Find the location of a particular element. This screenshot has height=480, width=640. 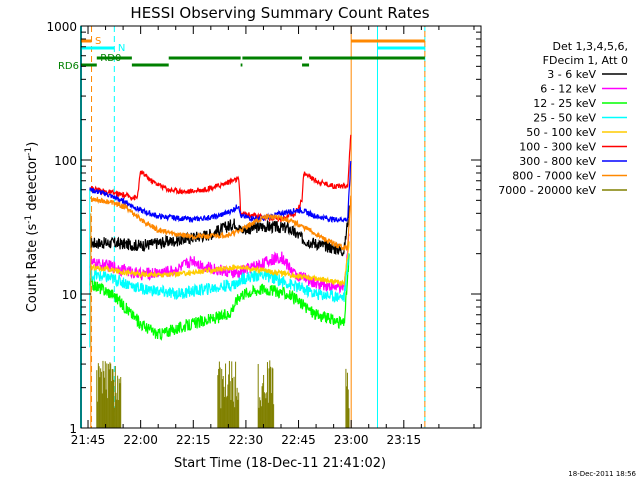

legend-label: 50 - 100 keV is located at coordinates (561, 132).